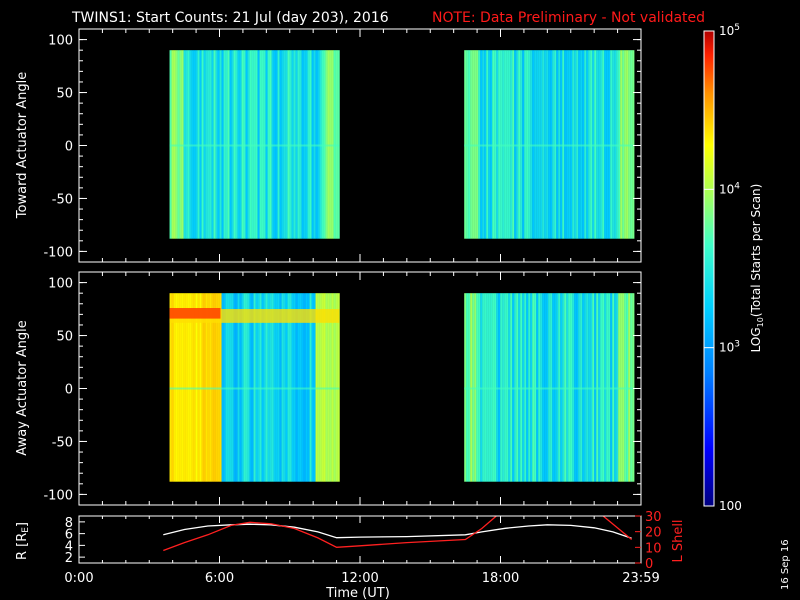 The height and width of the screenshot is (600, 800). I want to click on lshell-ylabel: L Shell, so click(678, 540).